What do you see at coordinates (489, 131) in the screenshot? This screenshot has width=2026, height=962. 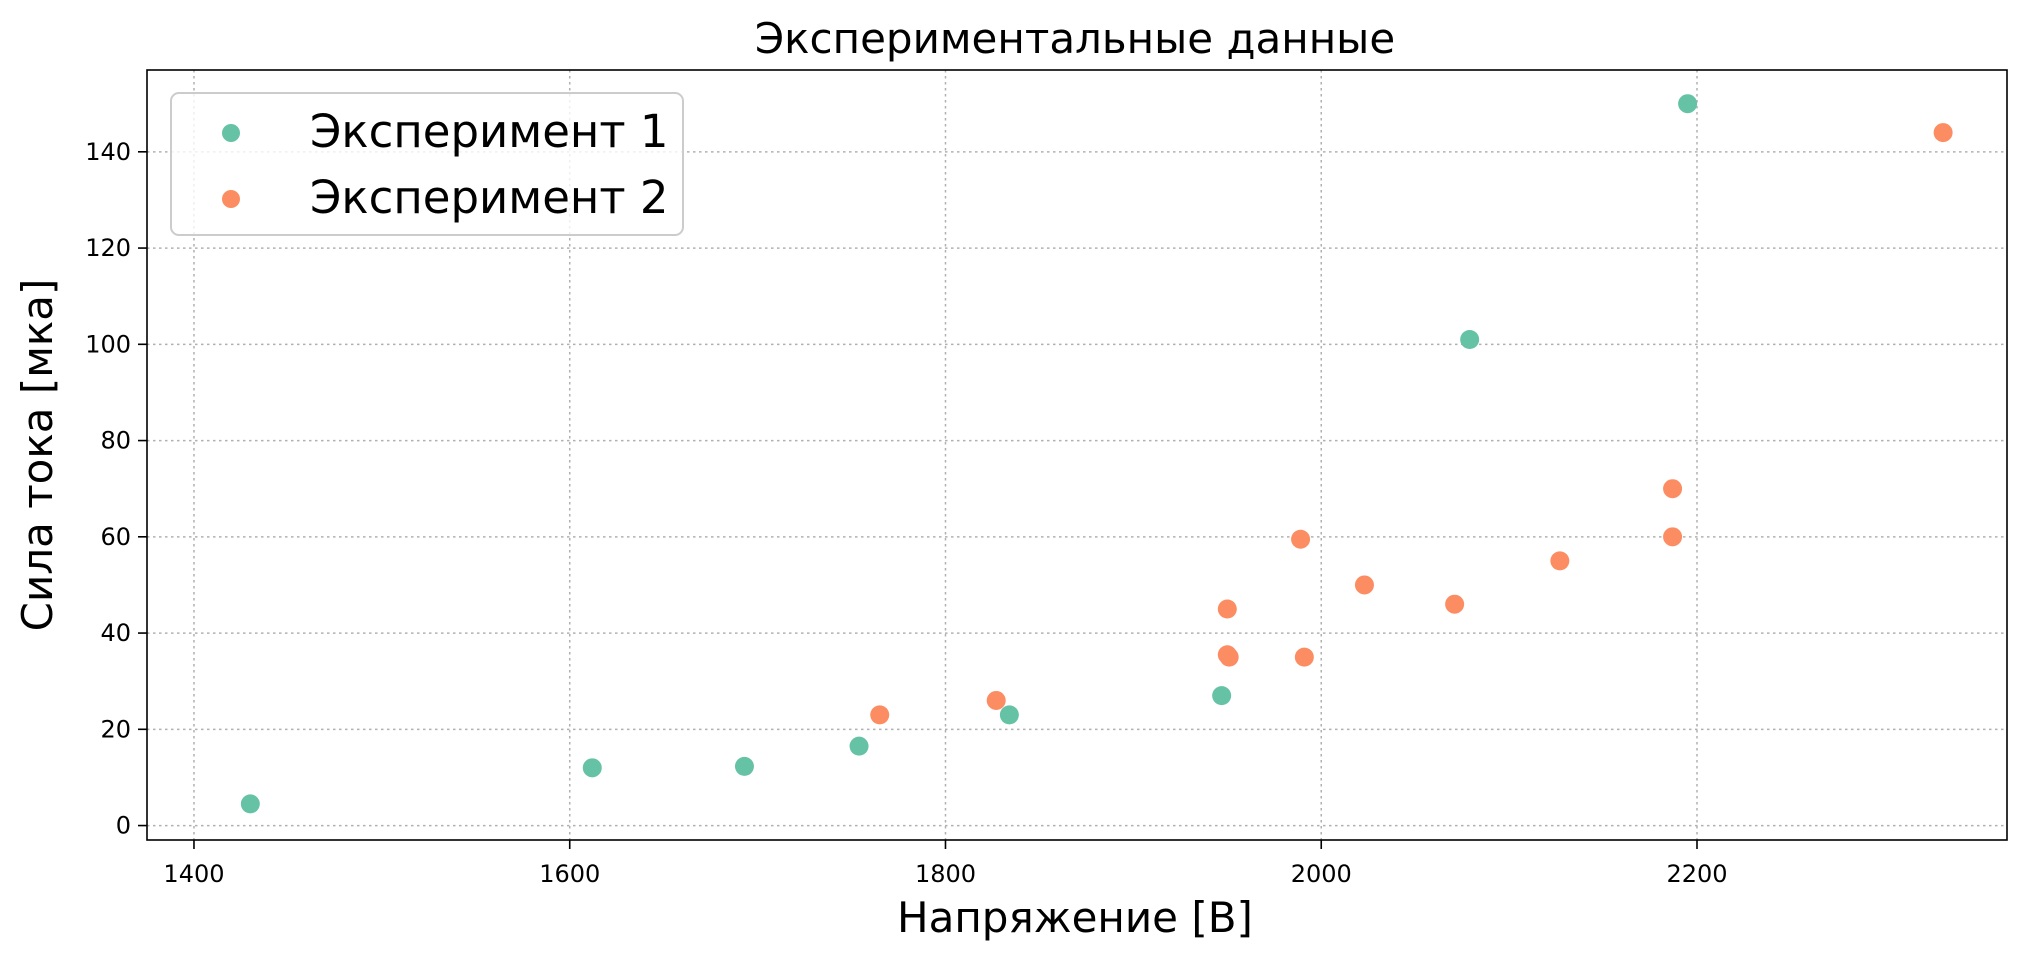 I see `legend-label-experiment-1: Эксперимент 1` at bounding box center [489, 131].